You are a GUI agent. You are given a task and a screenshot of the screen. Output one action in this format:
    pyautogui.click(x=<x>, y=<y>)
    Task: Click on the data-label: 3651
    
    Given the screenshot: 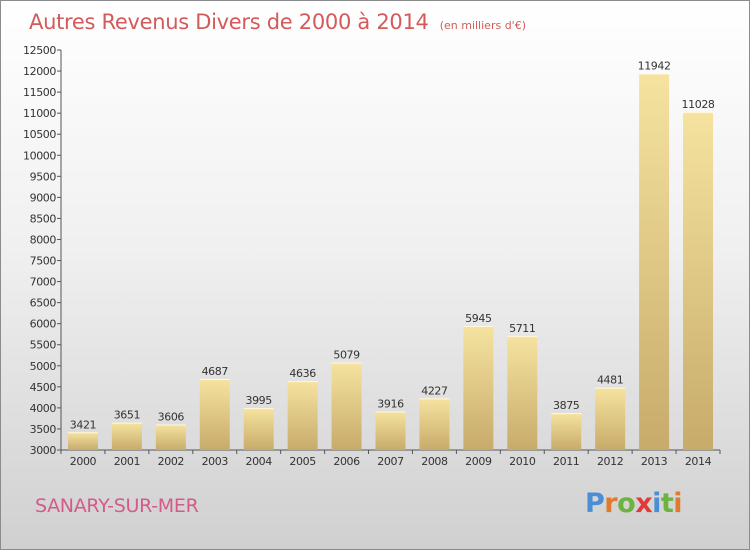 What is the action you would take?
    pyautogui.click(x=127, y=415)
    